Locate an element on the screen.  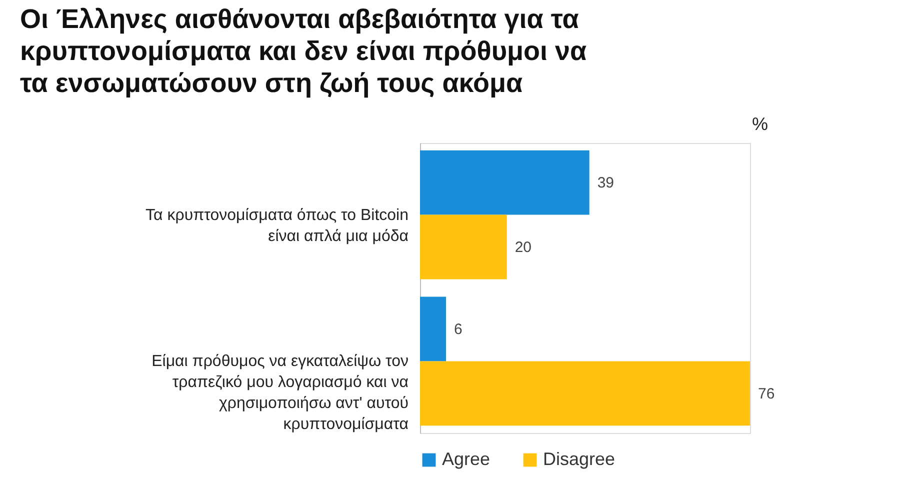
y-tick-label: Είμαι πρόθυμος να εγκαταλείψω τον τραπεζικό μου λογαριασμό και να χρησιμοποιήσω αντ' αυτού κρυπτονομίσματα is located at coordinates (280, 393).